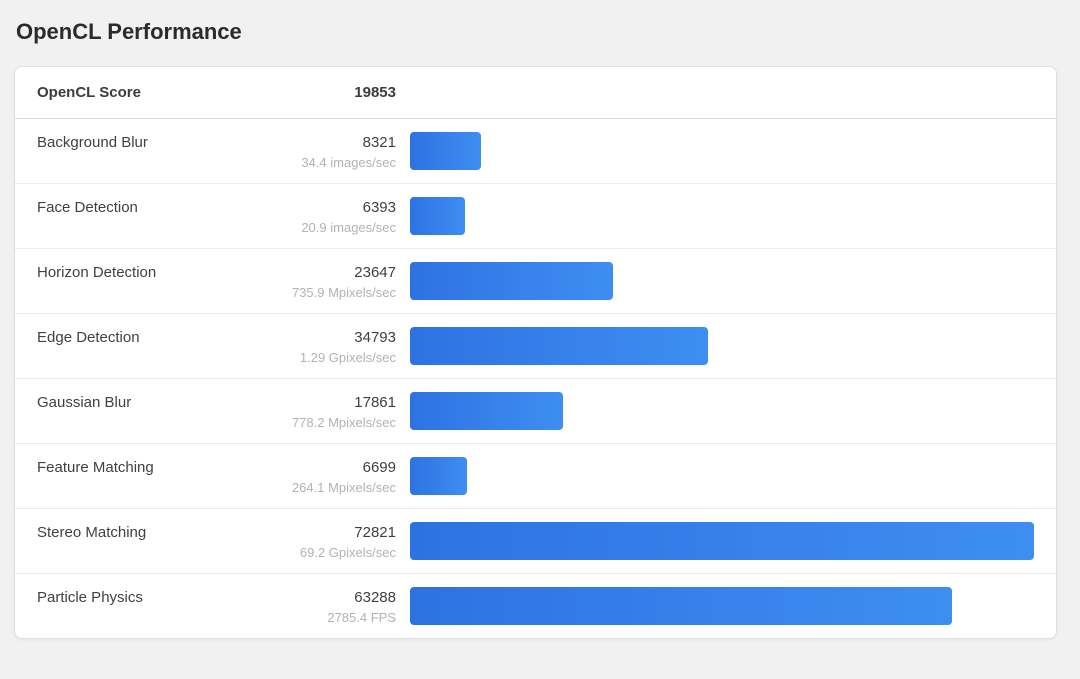 Image resolution: width=1080 pixels, height=679 pixels. I want to click on benchmark-score-cell: 34793 1.29 Gpixels/sec, so click(321, 346).